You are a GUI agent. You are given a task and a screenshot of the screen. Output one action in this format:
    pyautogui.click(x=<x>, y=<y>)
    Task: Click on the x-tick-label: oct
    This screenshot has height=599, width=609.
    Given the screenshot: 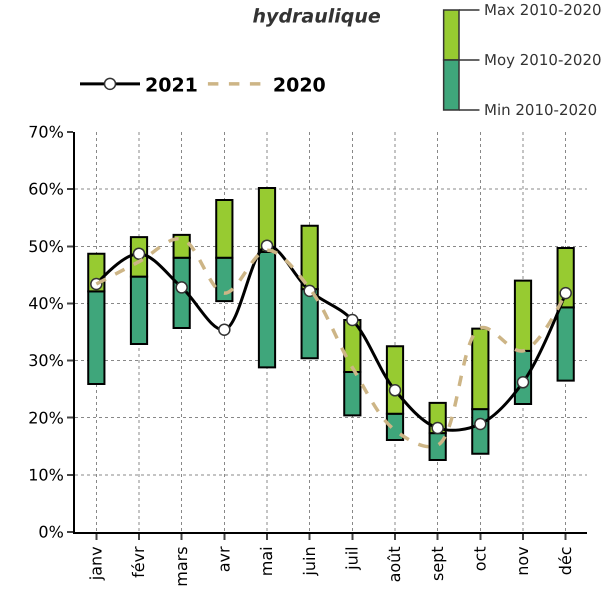 What is the action you would take?
    pyautogui.click(x=480, y=559)
    